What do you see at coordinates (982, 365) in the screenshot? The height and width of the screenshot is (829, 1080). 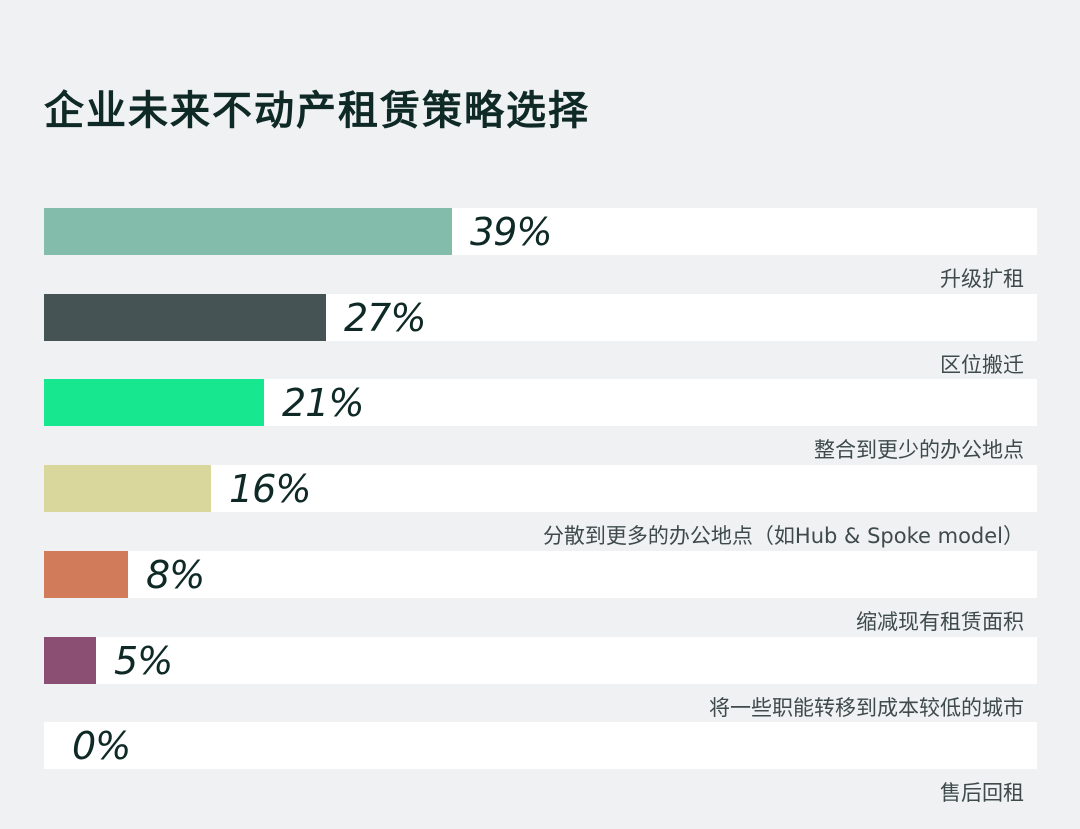 I see `category-label: 区位搬迁` at bounding box center [982, 365].